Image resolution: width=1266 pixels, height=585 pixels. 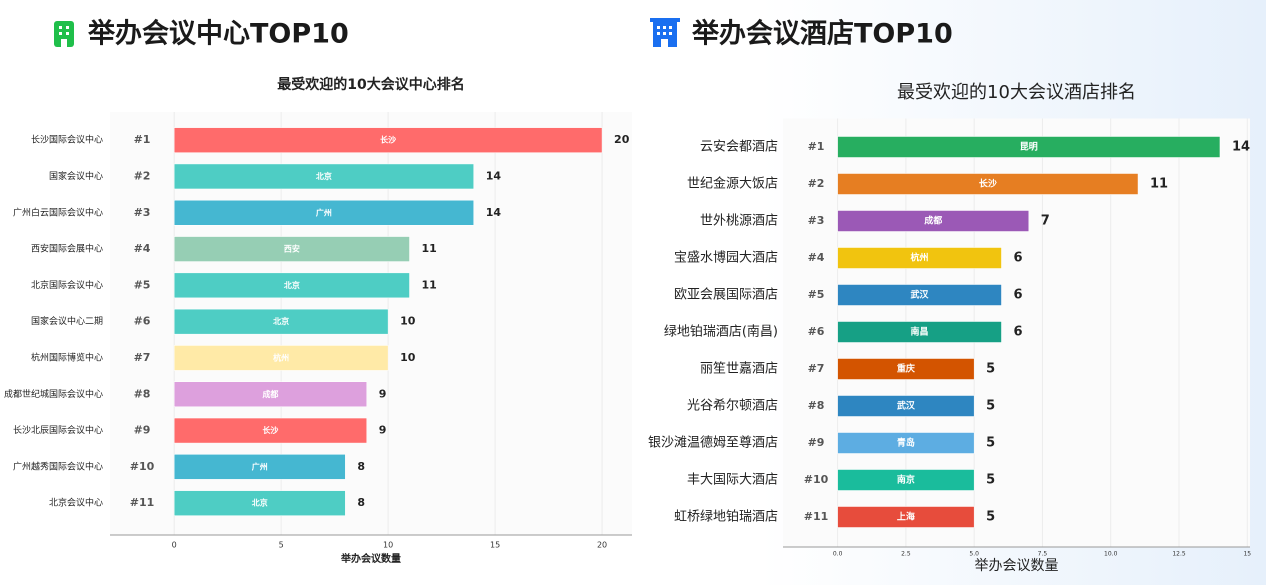 What do you see at coordinates (838, 554) in the screenshot?
I see `x-tick-label: 0.0` at bounding box center [838, 554].